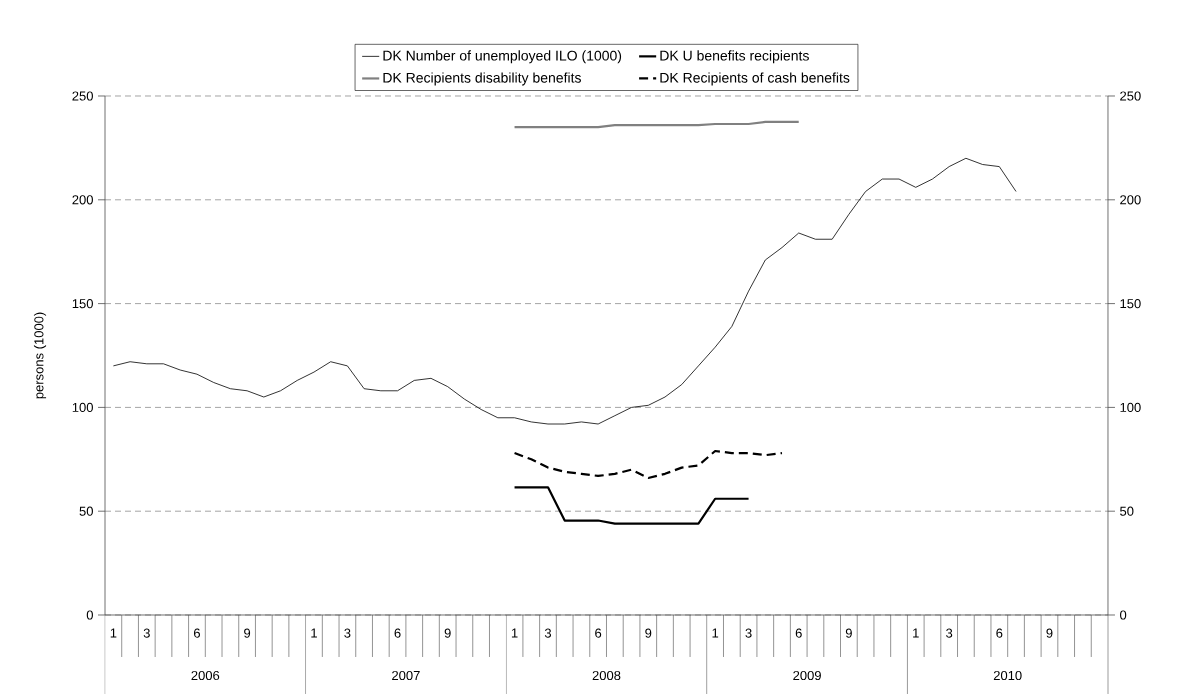  What do you see at coordinates (1130, 96) in the screenshot?
I see `y2-tick-label: 250` at bounding box center [1130, 96].